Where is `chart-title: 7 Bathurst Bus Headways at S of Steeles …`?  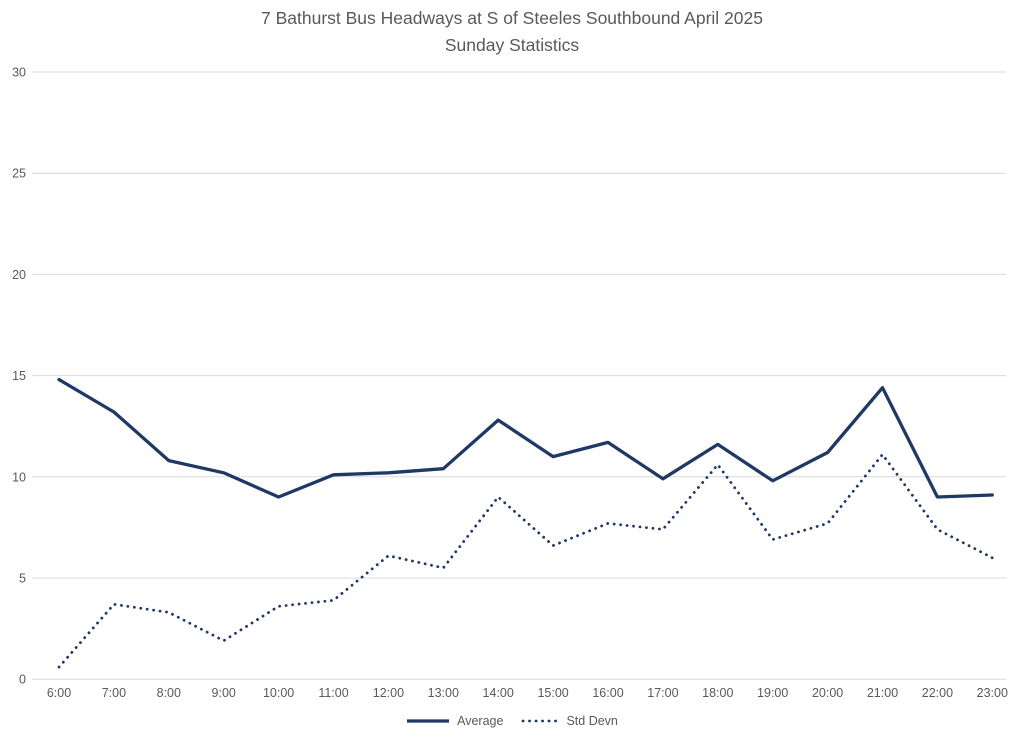
chart-title: 7 Bathurst Bus Headways at S of Steeles … is located at coordinates (512, 18).